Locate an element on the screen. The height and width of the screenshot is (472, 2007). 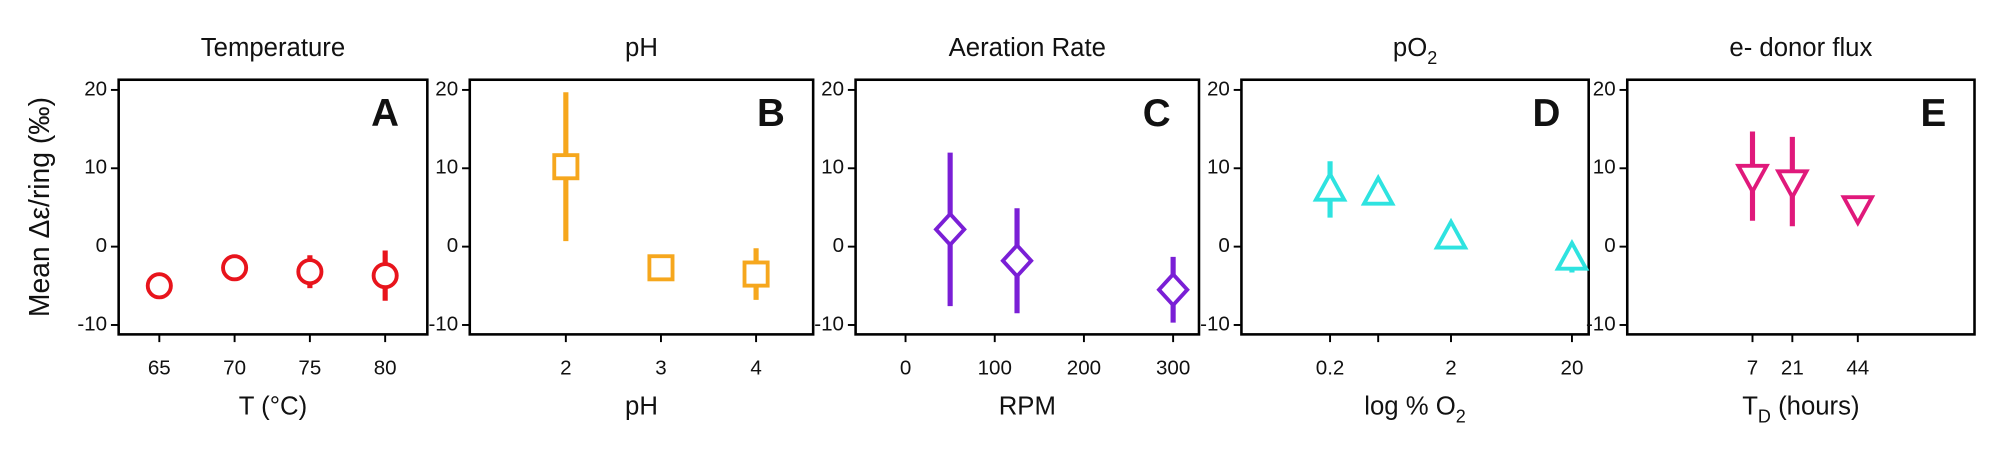
x-tick-label: 70 is located at coordinates (234, 368).